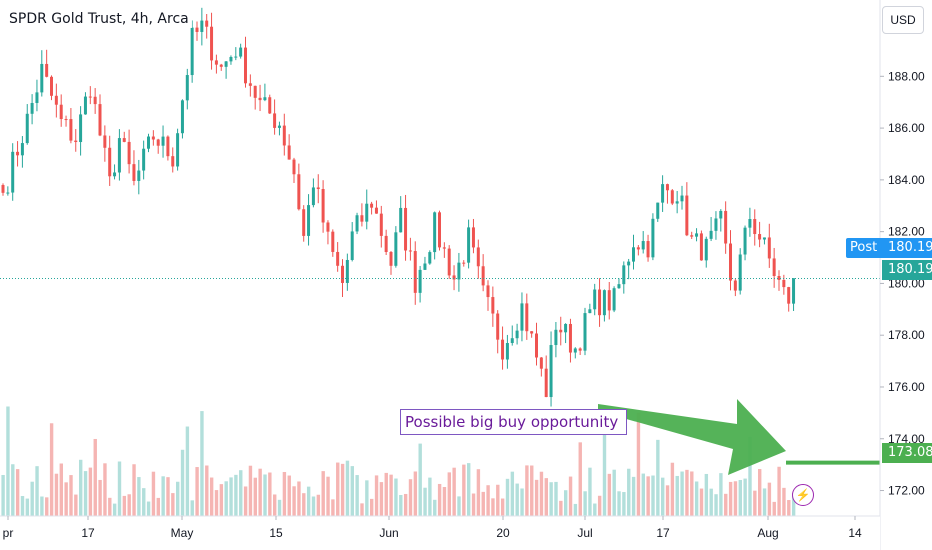 This screenshot has height=550, width=932. What do you see at coordinates (864, 248) in the screenshot?
I see `post-label-tag: Post` at bounding box center [864, 248].